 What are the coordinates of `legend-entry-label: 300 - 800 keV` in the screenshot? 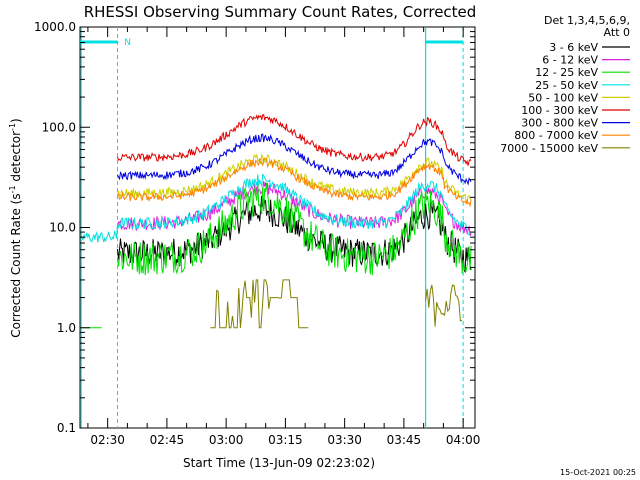 It's located at (559, 123).